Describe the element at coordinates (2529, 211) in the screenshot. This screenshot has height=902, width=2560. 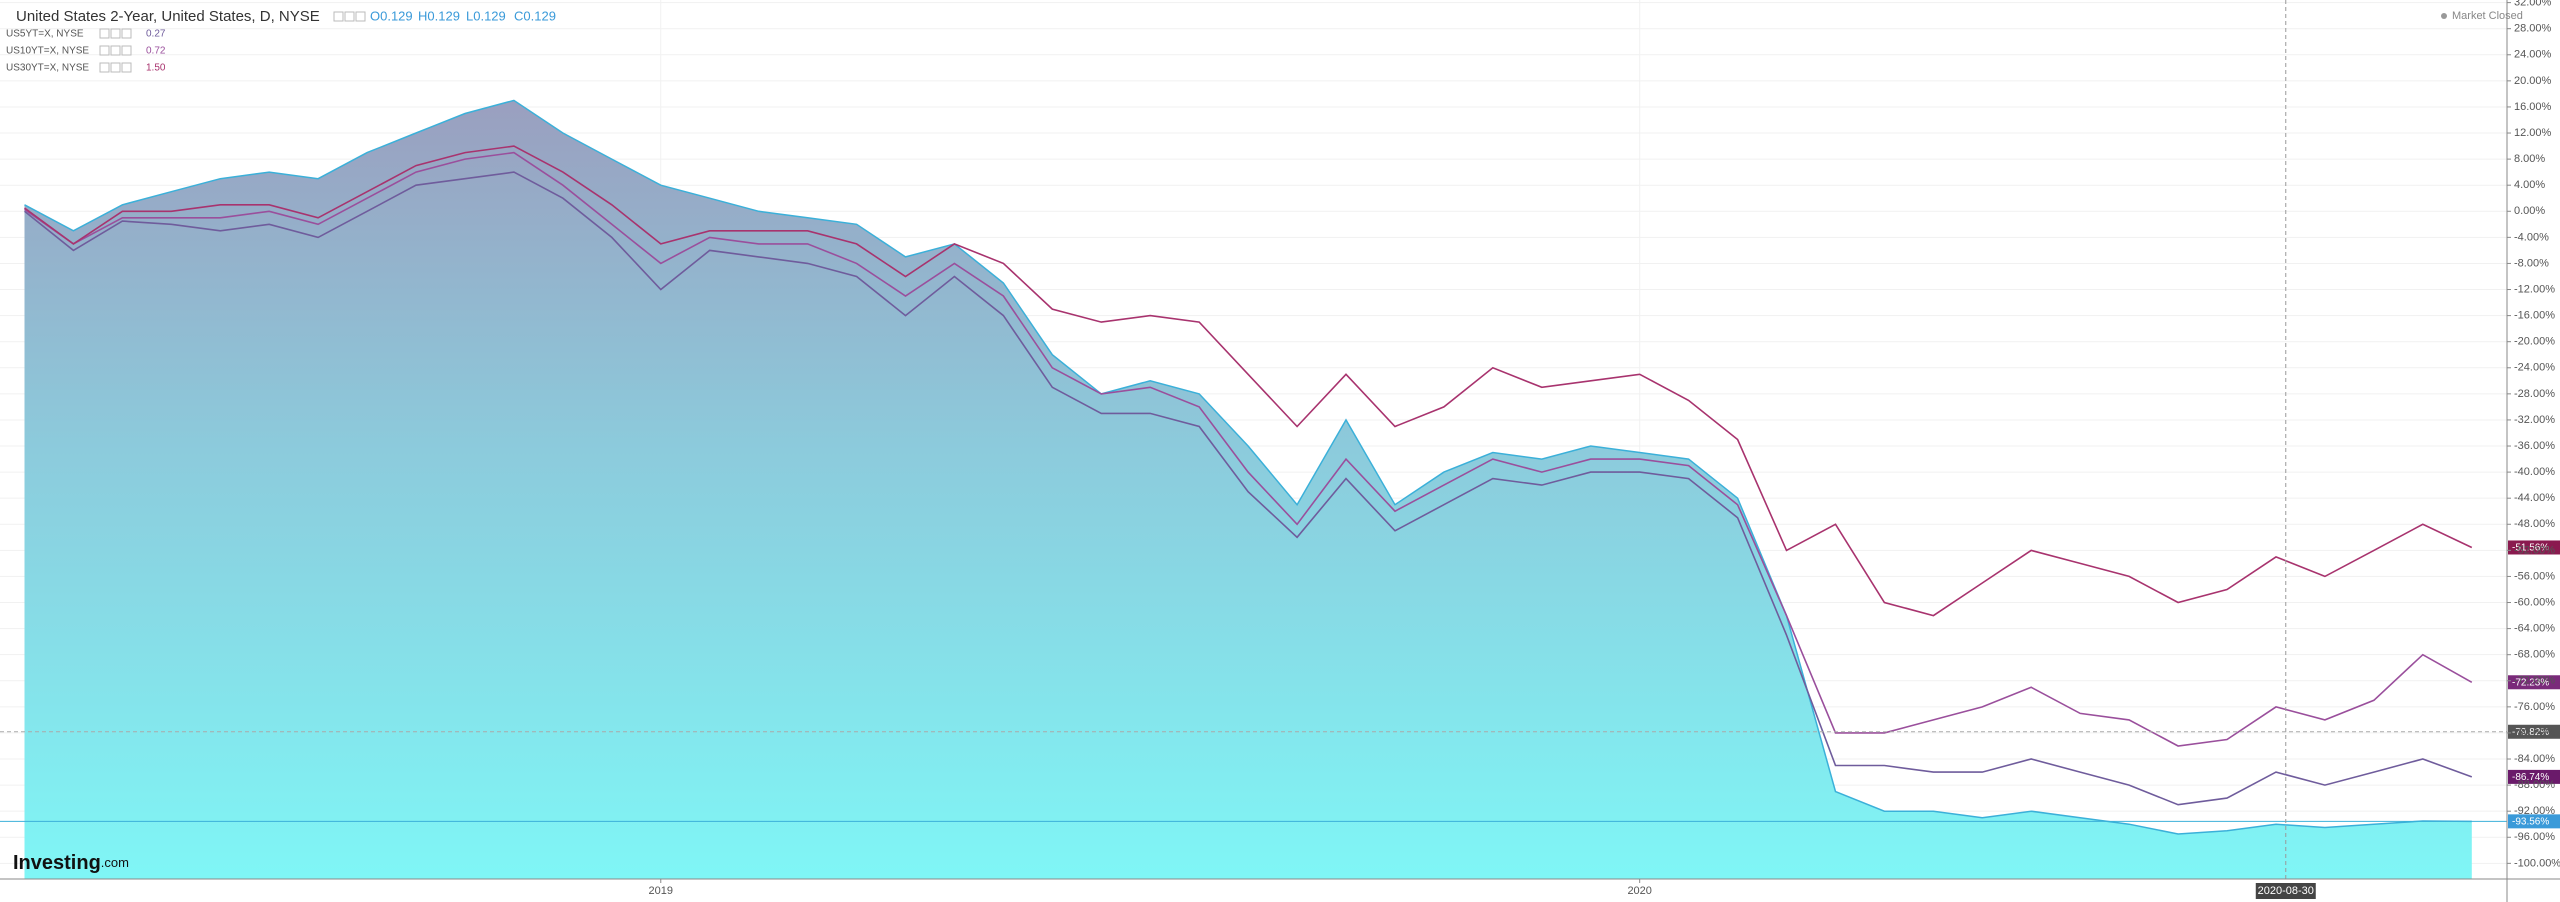
I see `y-tick-label: 0.00%` at that location.